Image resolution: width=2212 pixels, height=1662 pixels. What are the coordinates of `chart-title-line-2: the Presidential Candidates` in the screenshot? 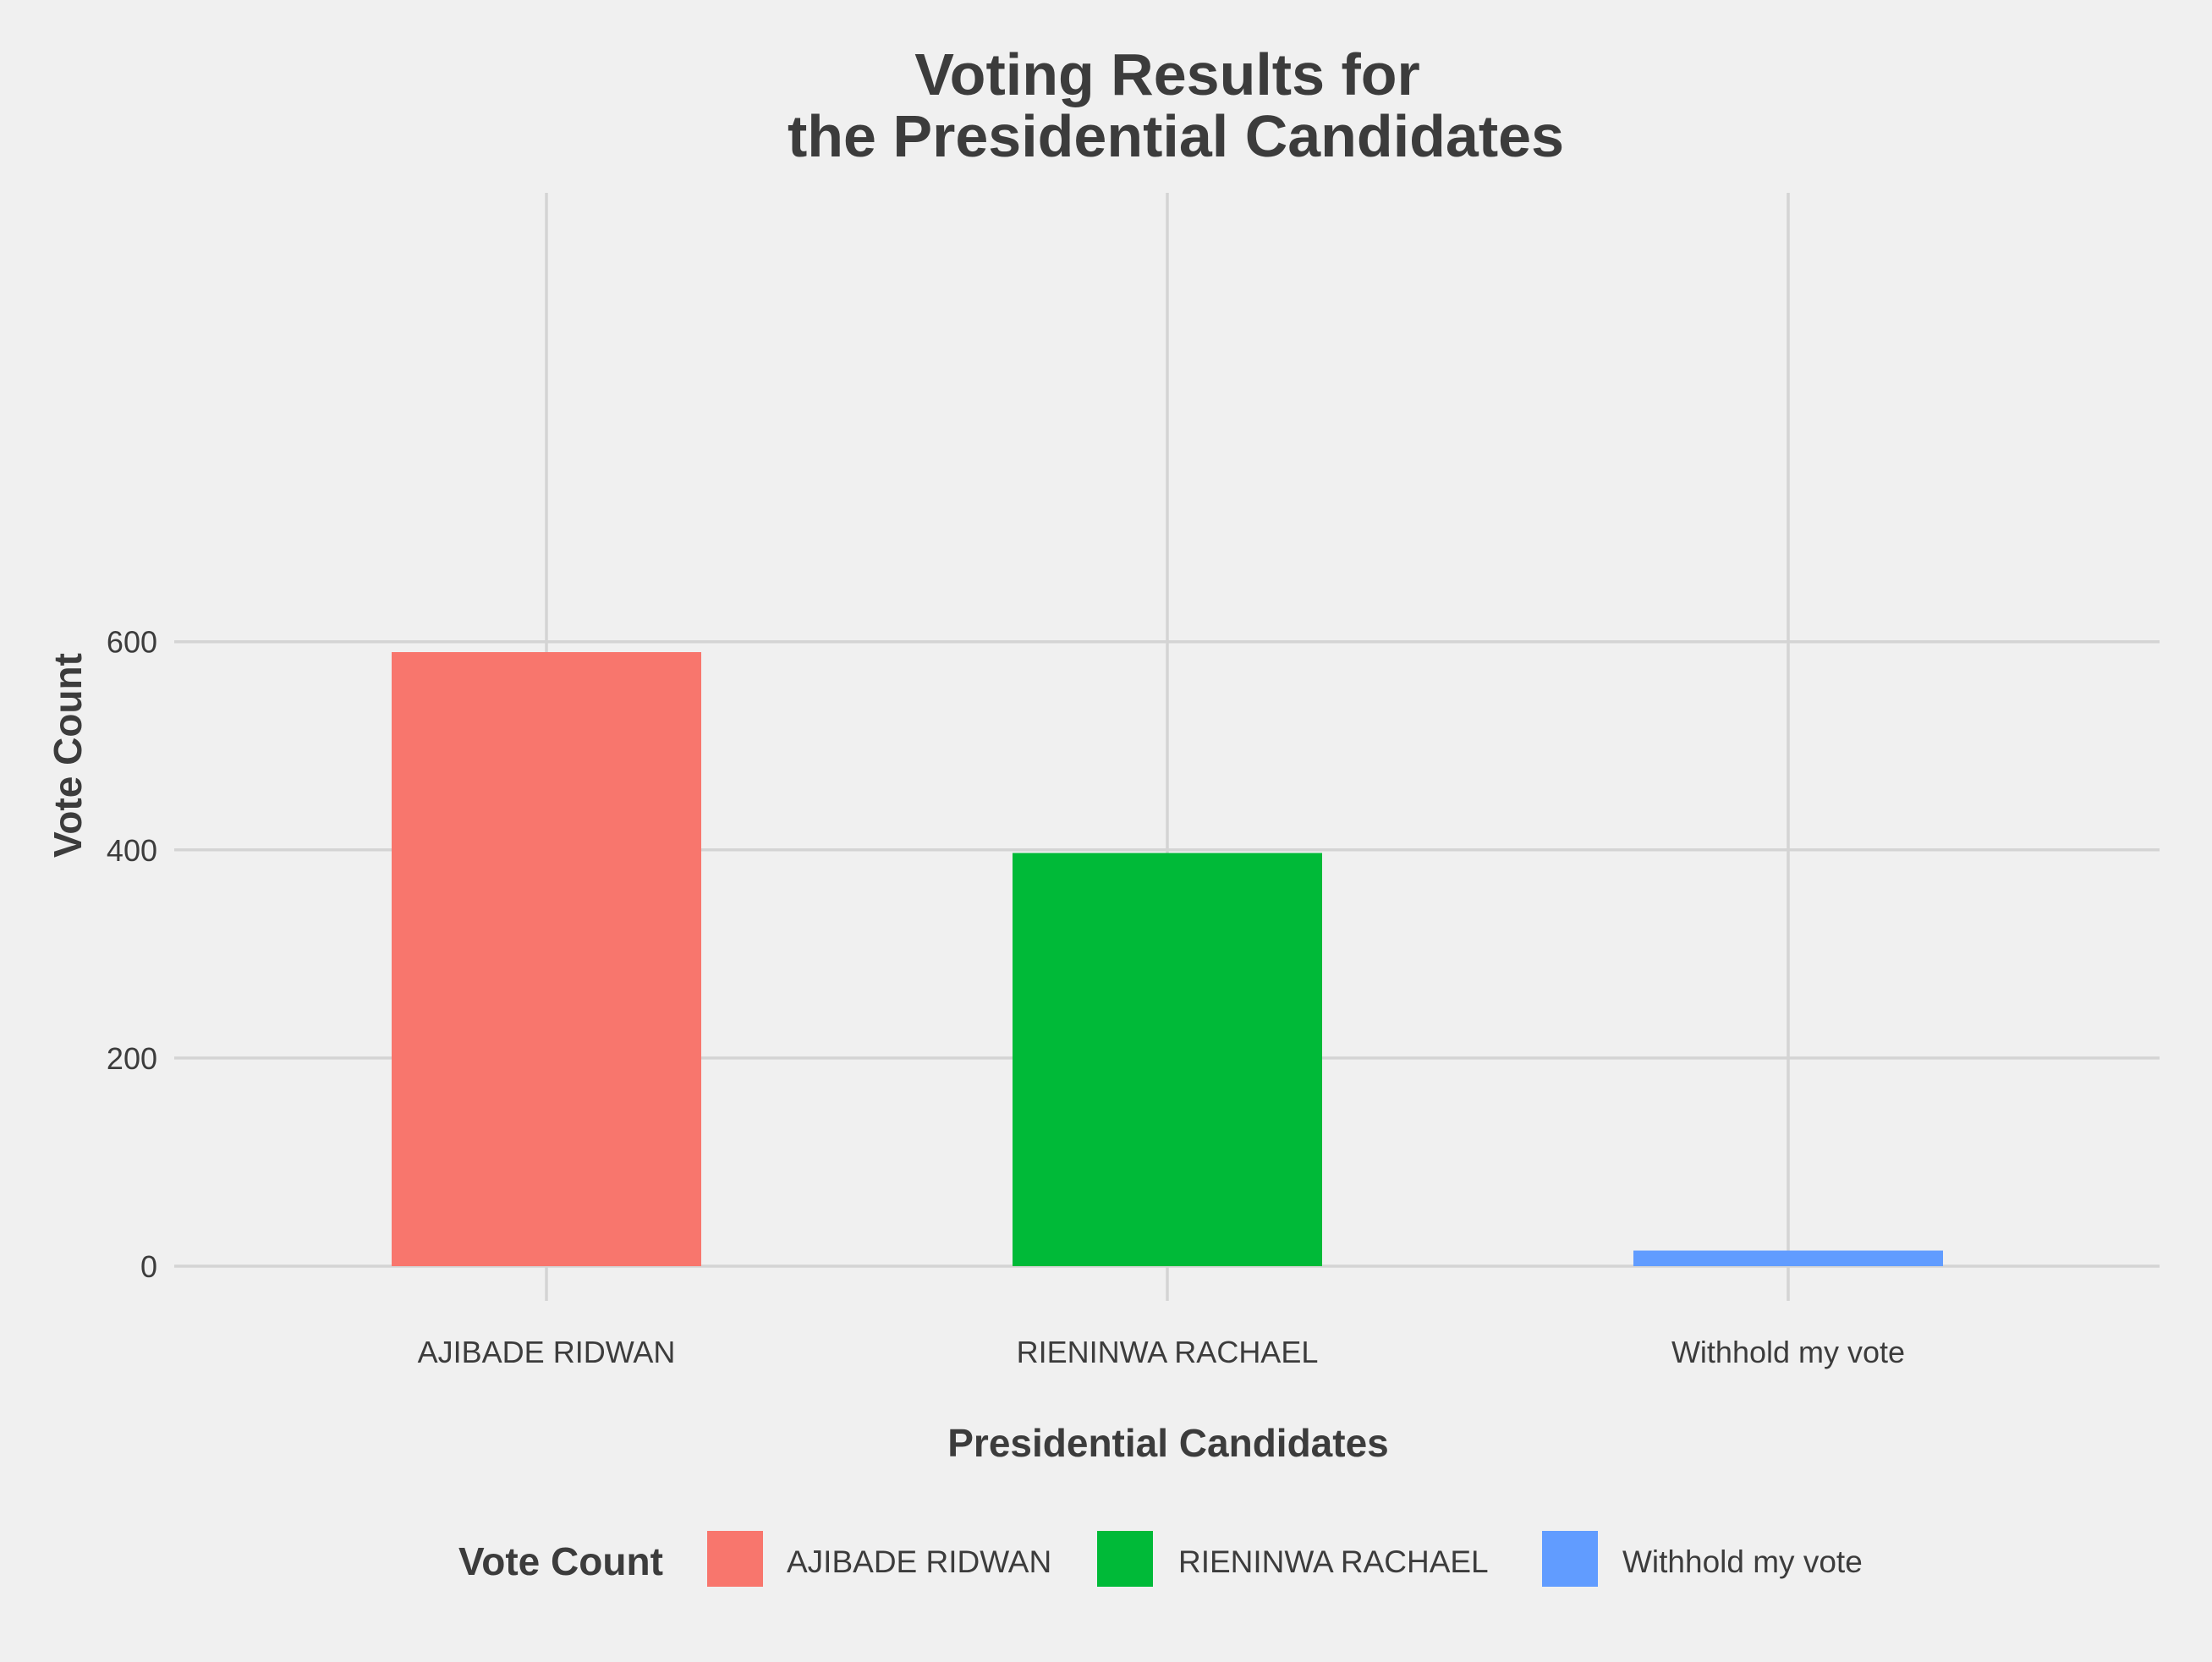 It's located at (1176, 136).